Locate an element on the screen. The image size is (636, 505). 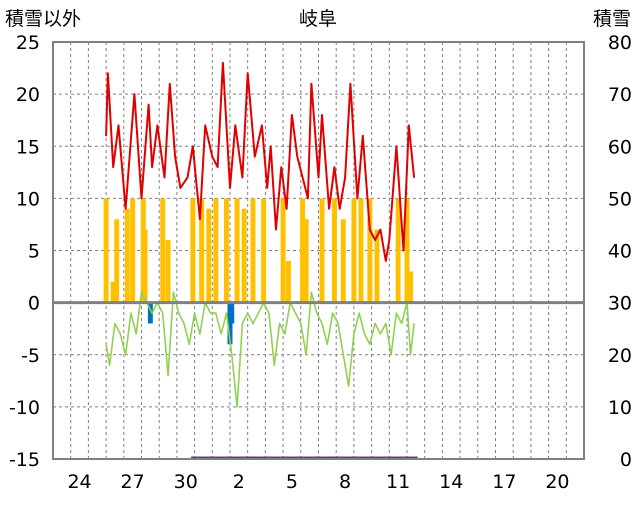
y-tick-left: 5 is located at coordinates (34, 252).